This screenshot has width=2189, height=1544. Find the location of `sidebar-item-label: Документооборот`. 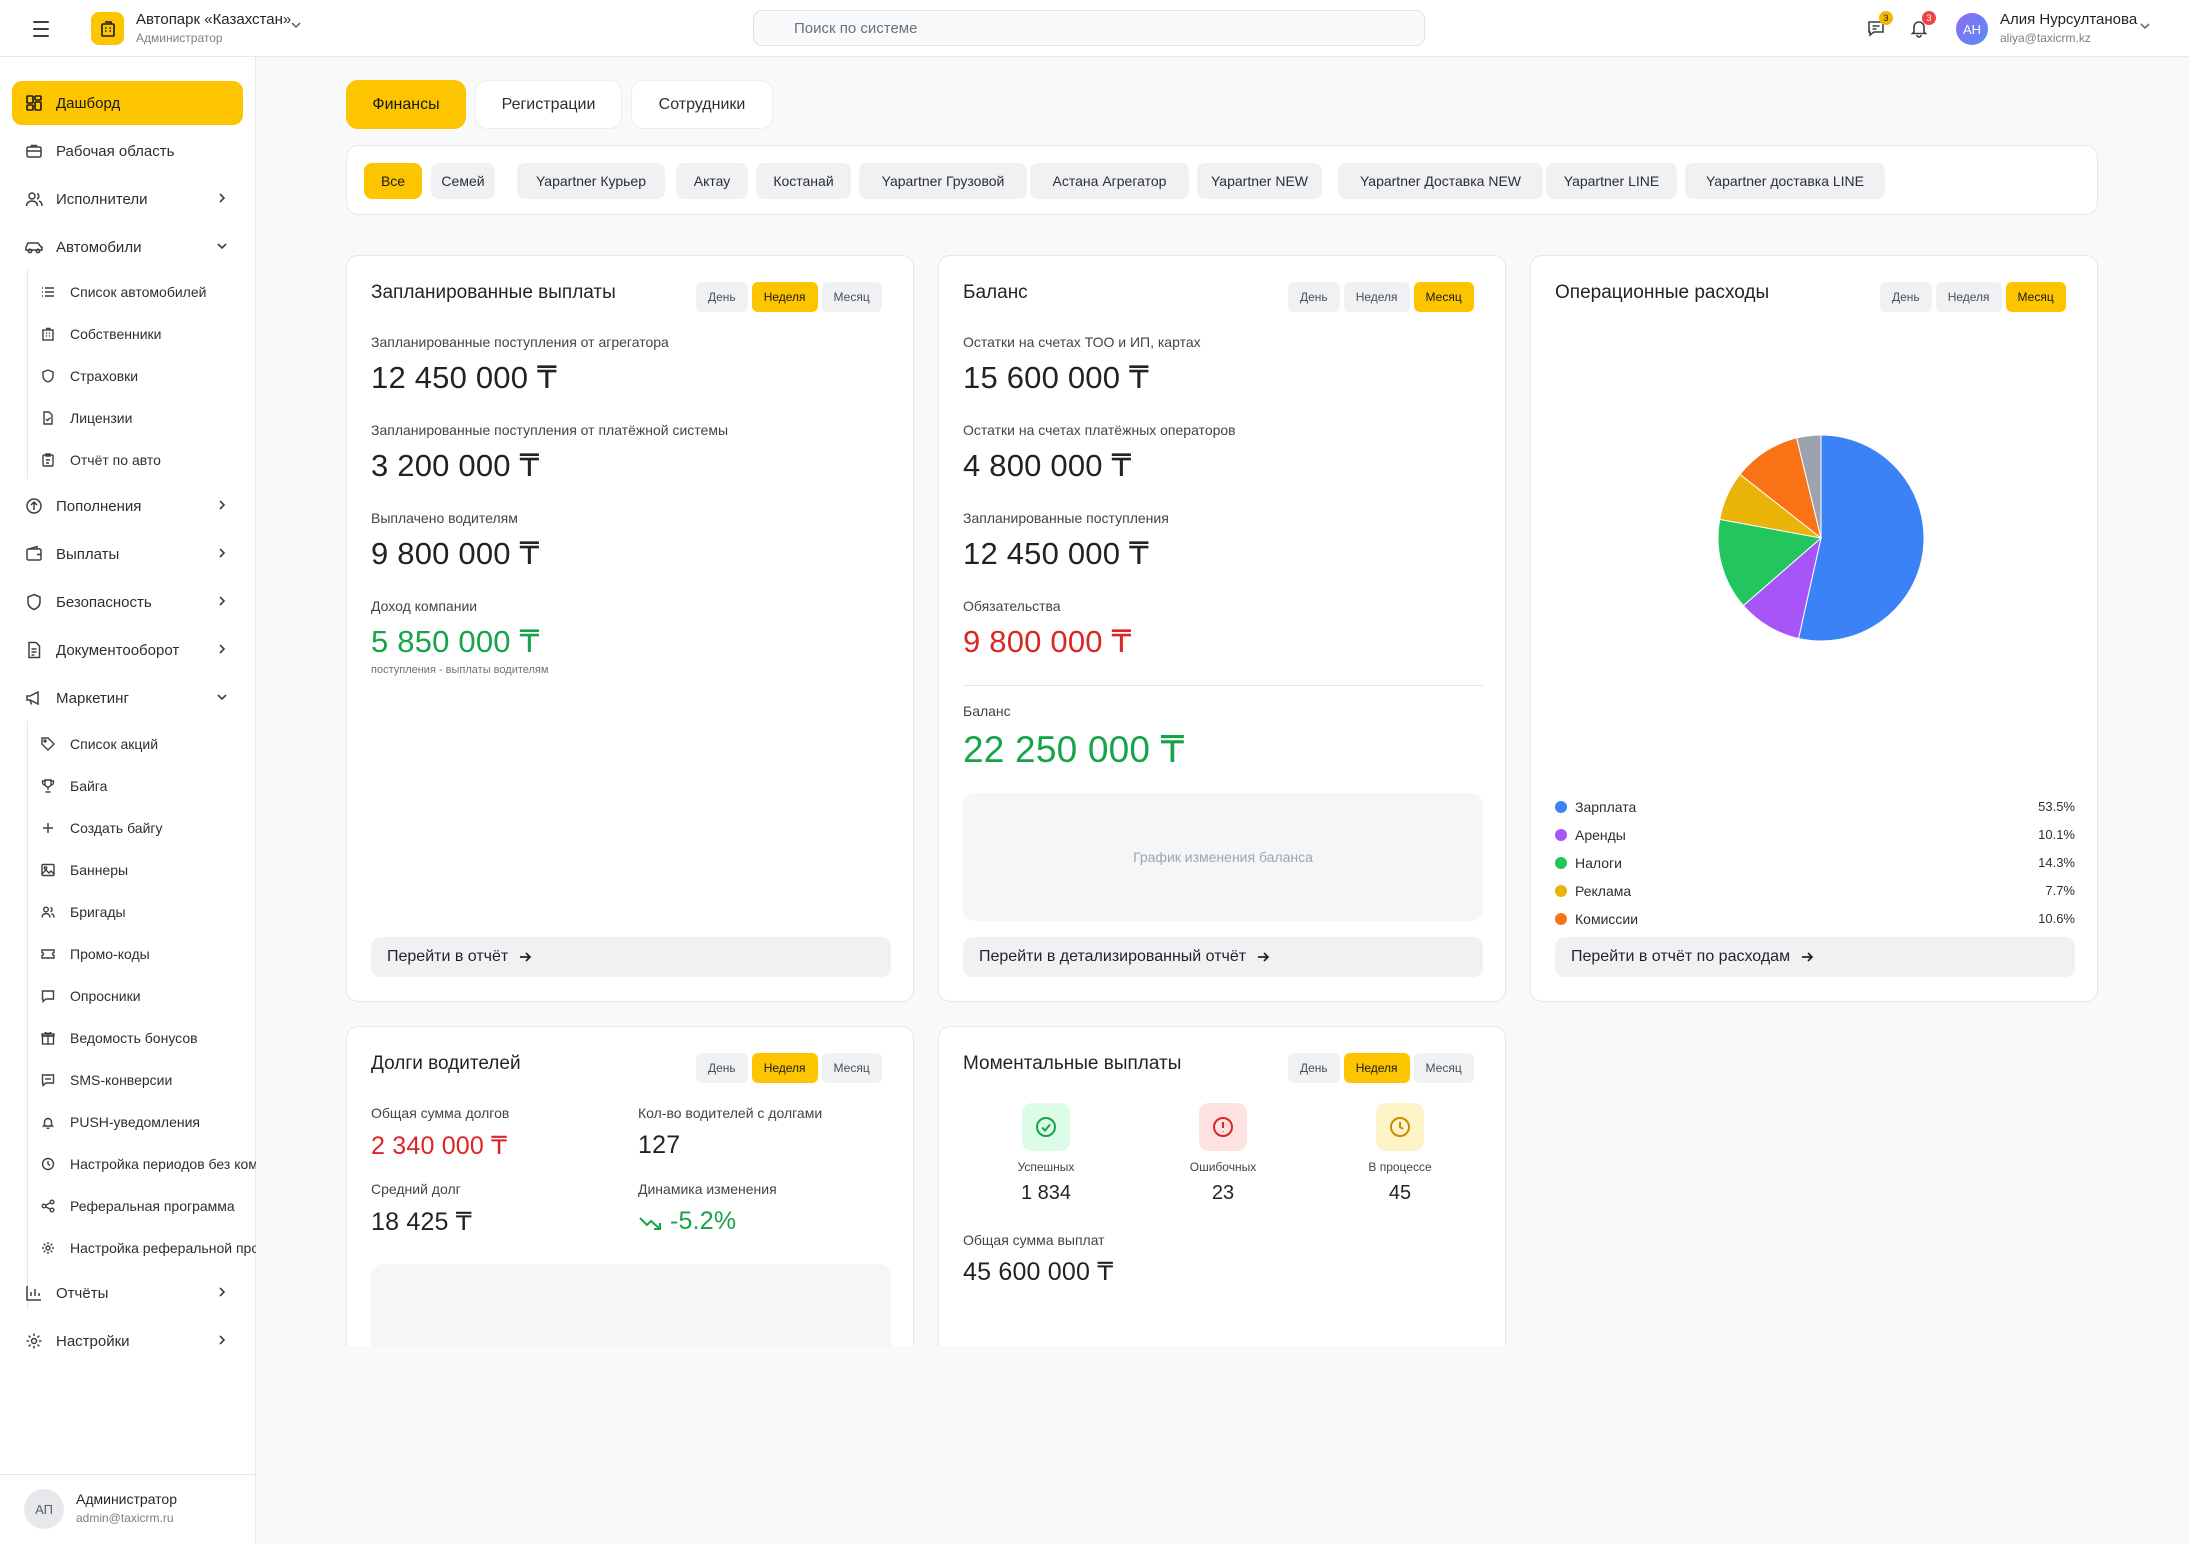

sidebar-item-label: Документооборот is located at coordinates (118, 650).